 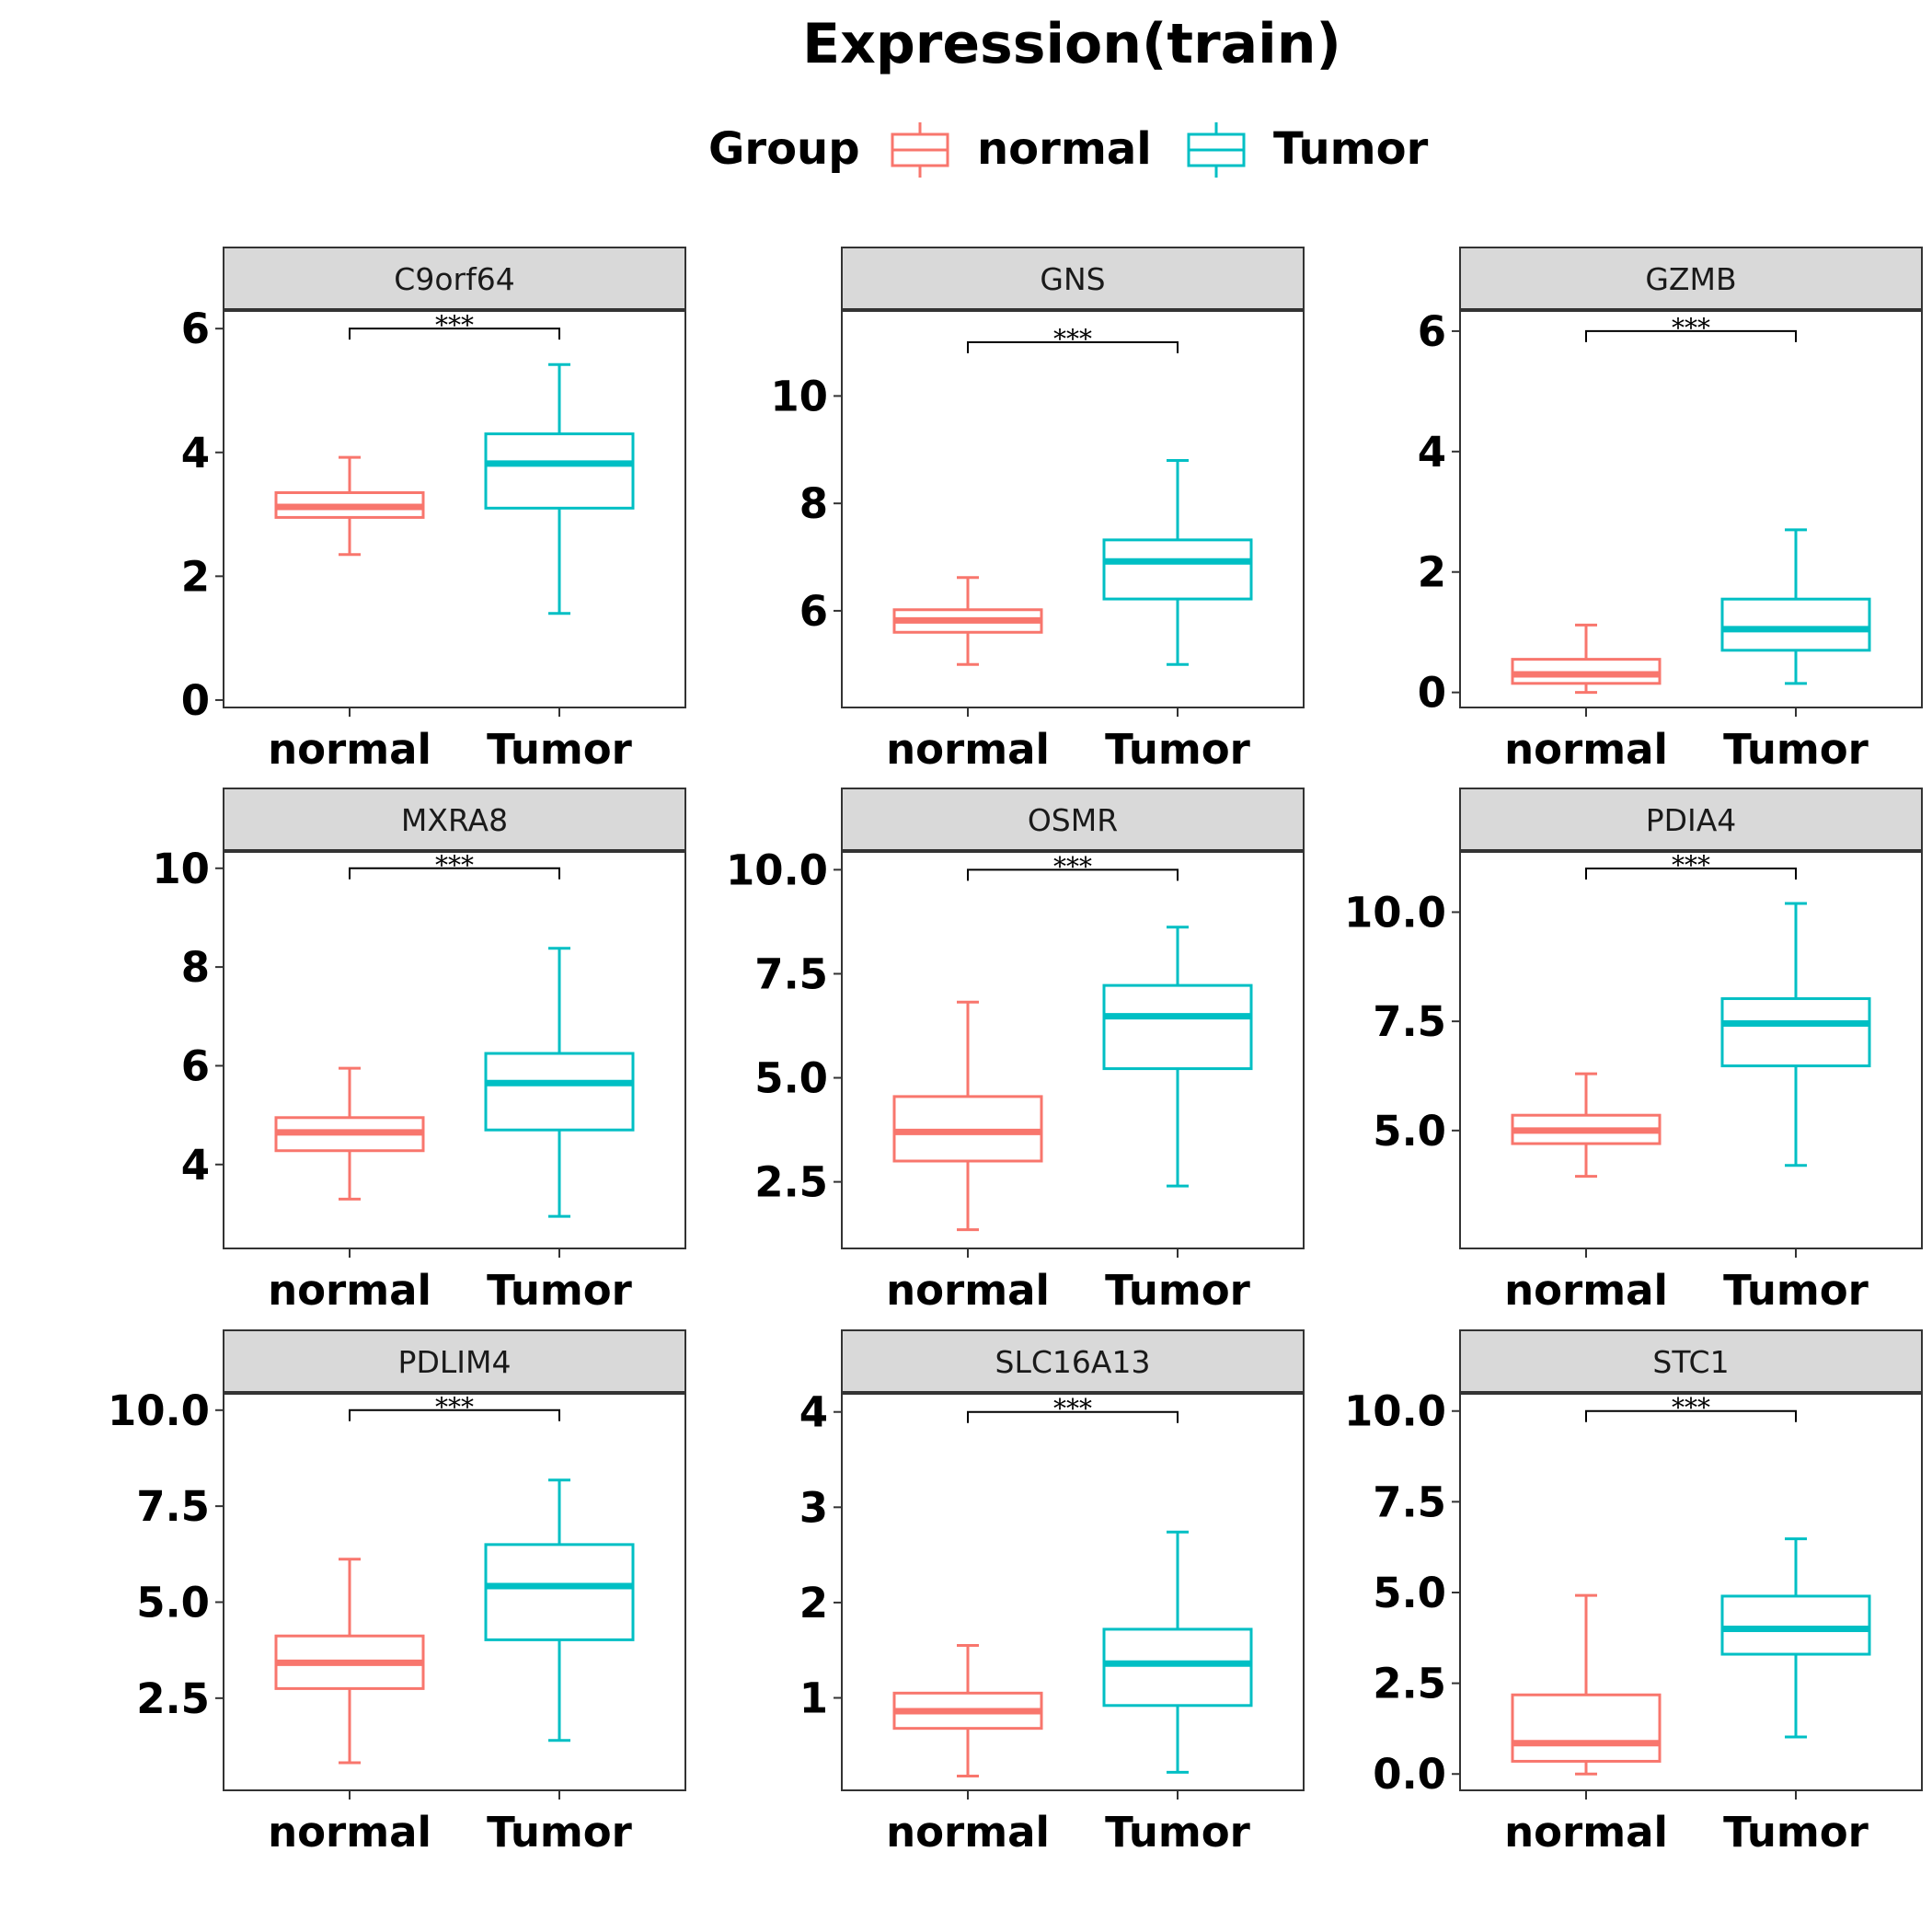 I want to click on facet-panel-slc16a13: SLC16A13 1 2 3 4 normal Tumor ***, so click(x=1052, y=1593).